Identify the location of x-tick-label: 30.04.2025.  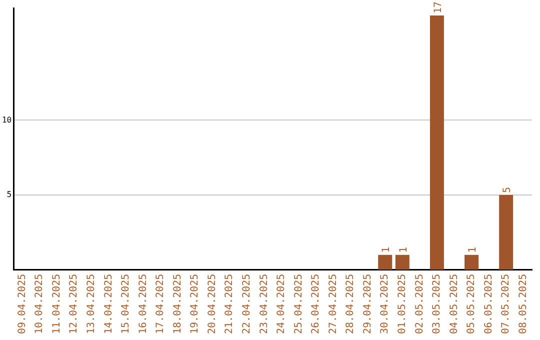
(385, 304).